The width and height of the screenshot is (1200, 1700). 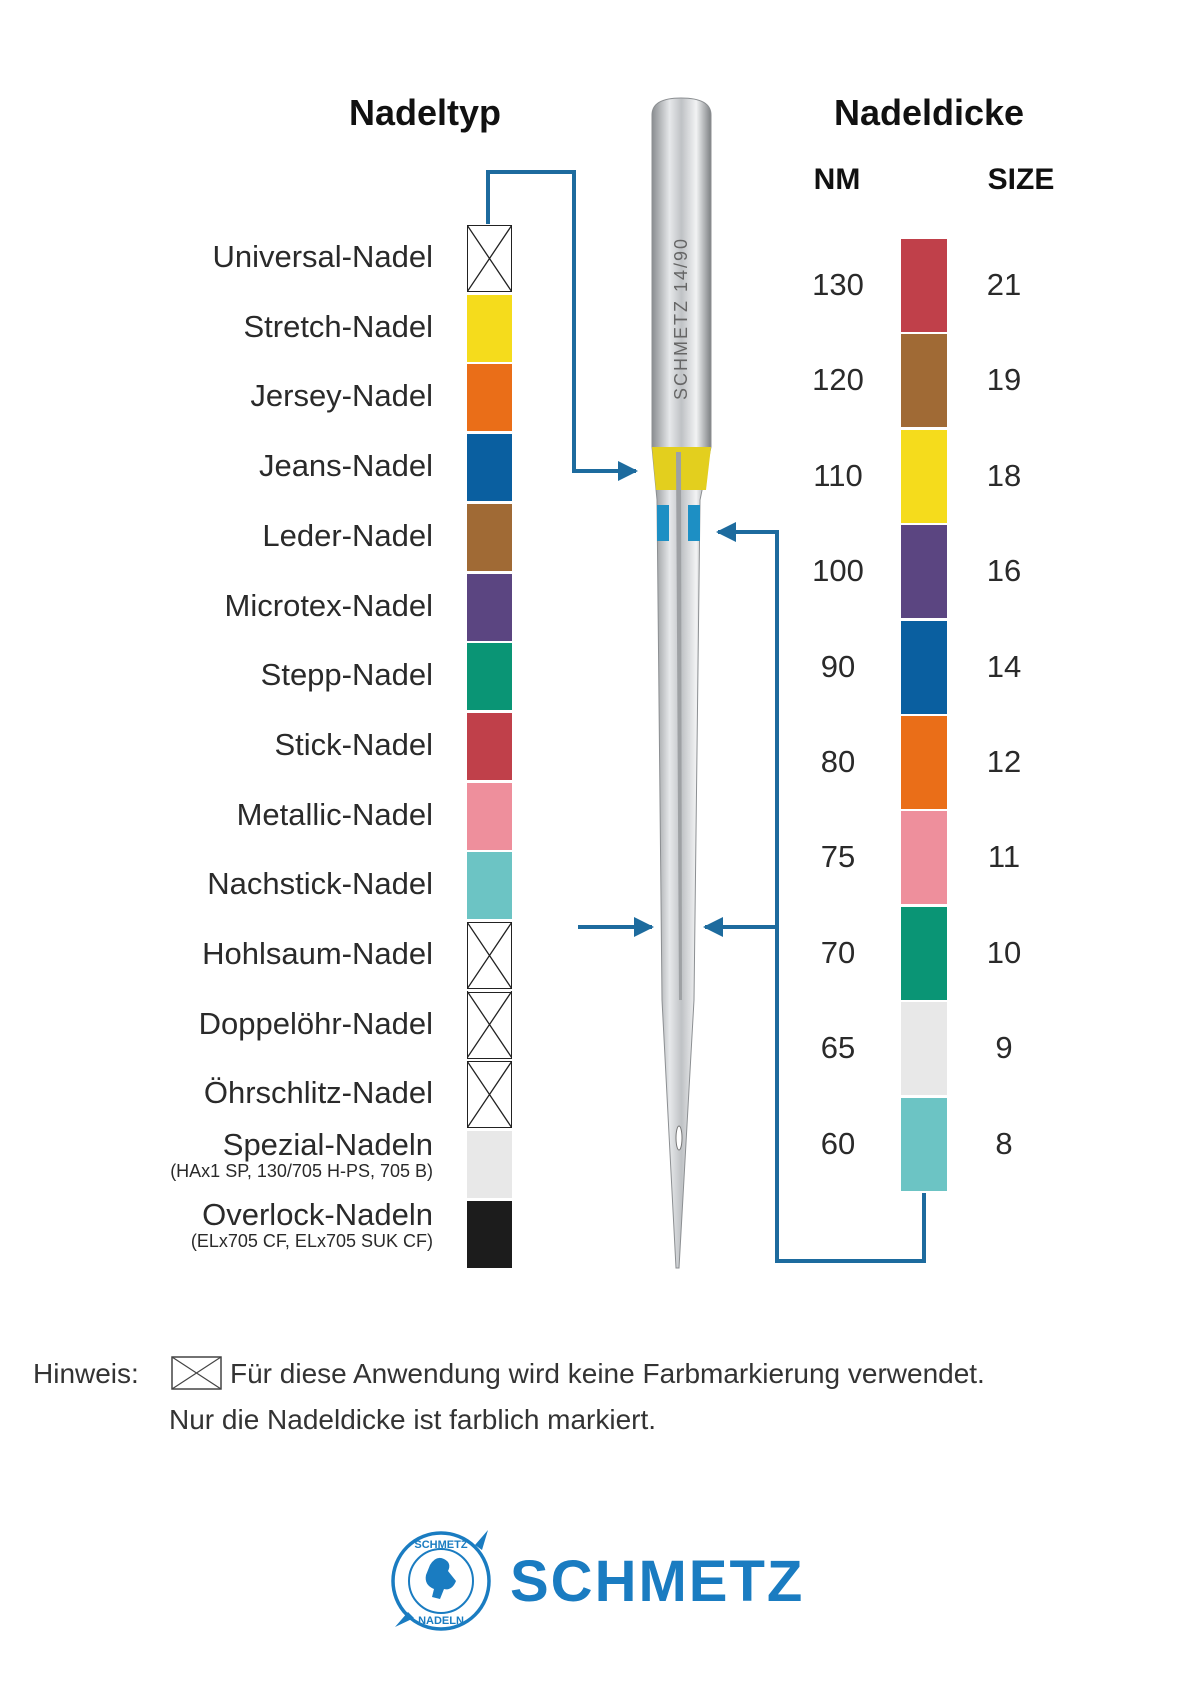 What do you see at coordinates (1004, 571) in the screenshot?
I see `size-value: 16` at bounding box center [1004, 571].